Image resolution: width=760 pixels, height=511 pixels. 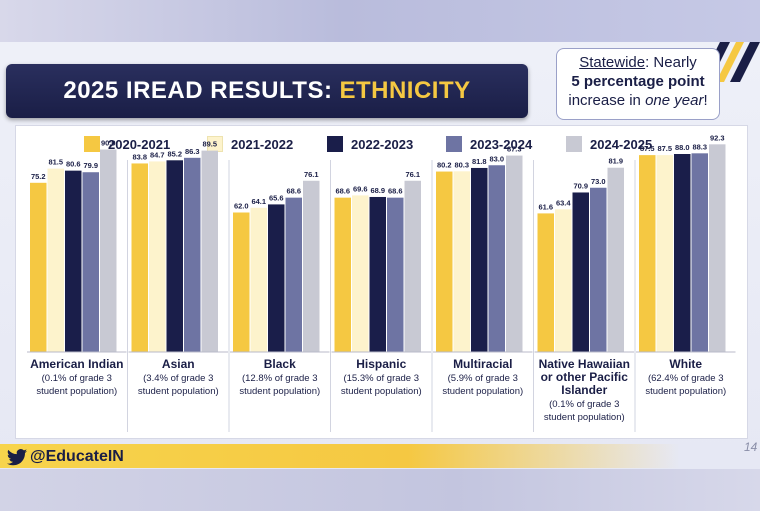 I want to click on legend-item-2023-2024: 2023-2024, so click(x=489, y=144).